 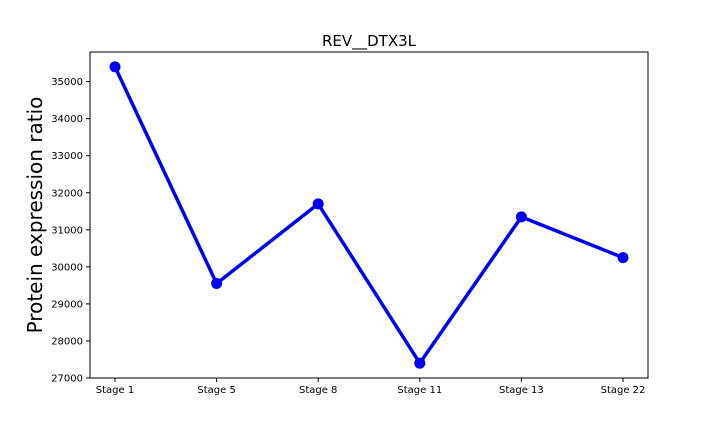 I want to click on y-tick-label: 34000, so click(x=67, y=119).